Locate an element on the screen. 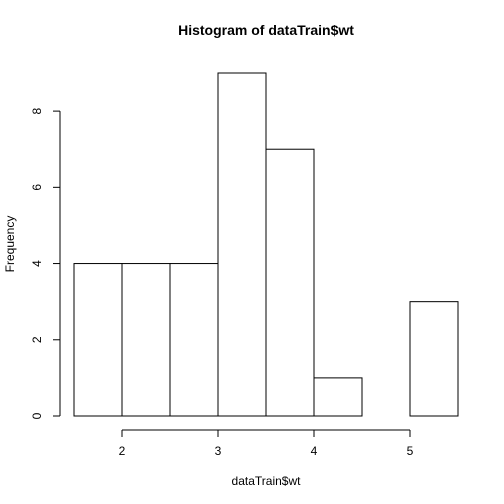 The height and width of the screenshot is (504, 504). chart-title: Histogram of dataTrain$wt is located at coordinates (266, 30).